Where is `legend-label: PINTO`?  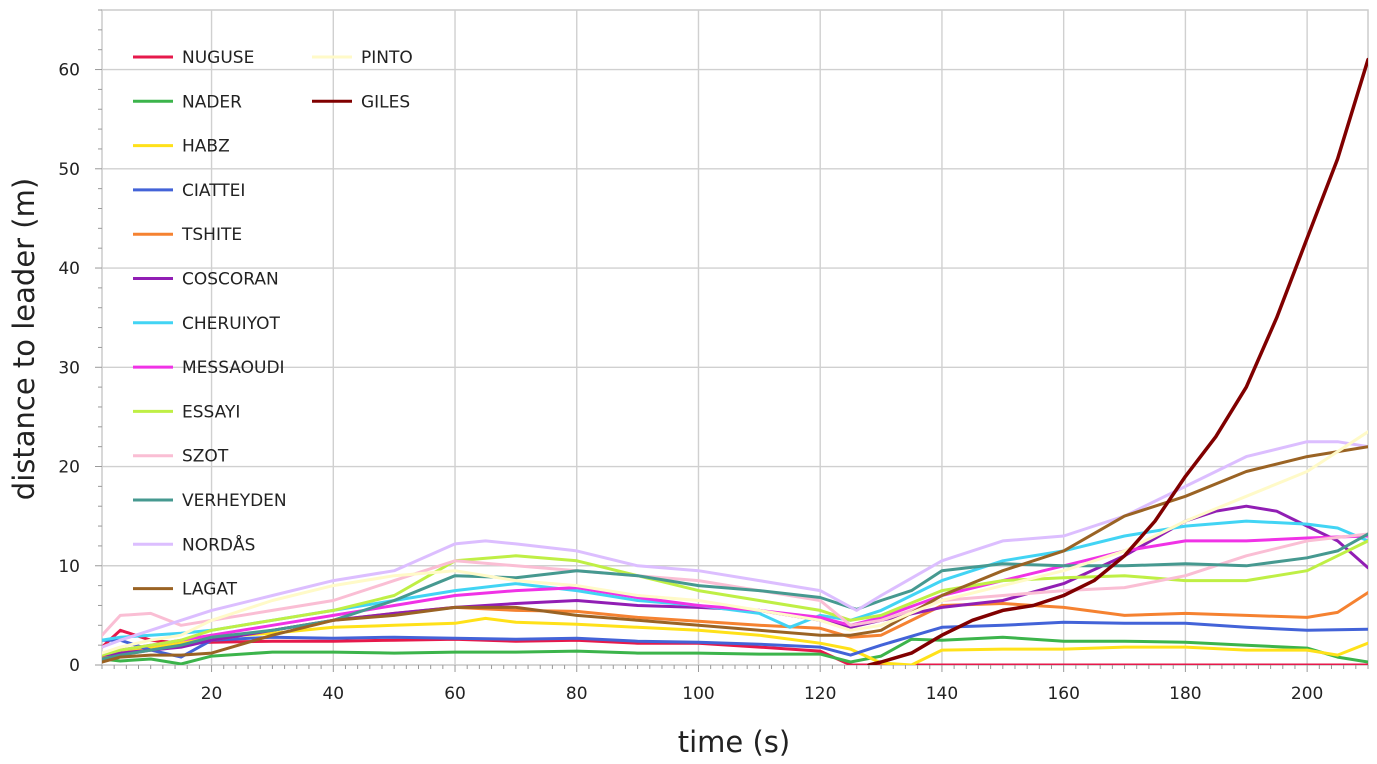 legend-label: PINTO is located at coordinates (387, 58).